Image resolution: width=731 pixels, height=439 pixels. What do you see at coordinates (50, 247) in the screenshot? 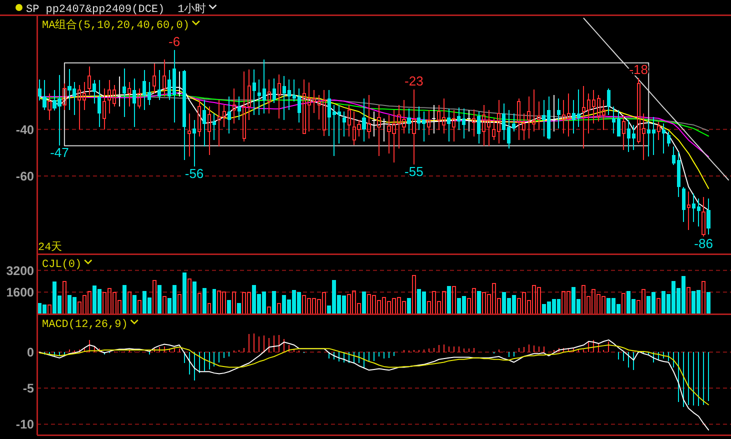
I see `annotation: 24天` at bounding box center [50, 247].